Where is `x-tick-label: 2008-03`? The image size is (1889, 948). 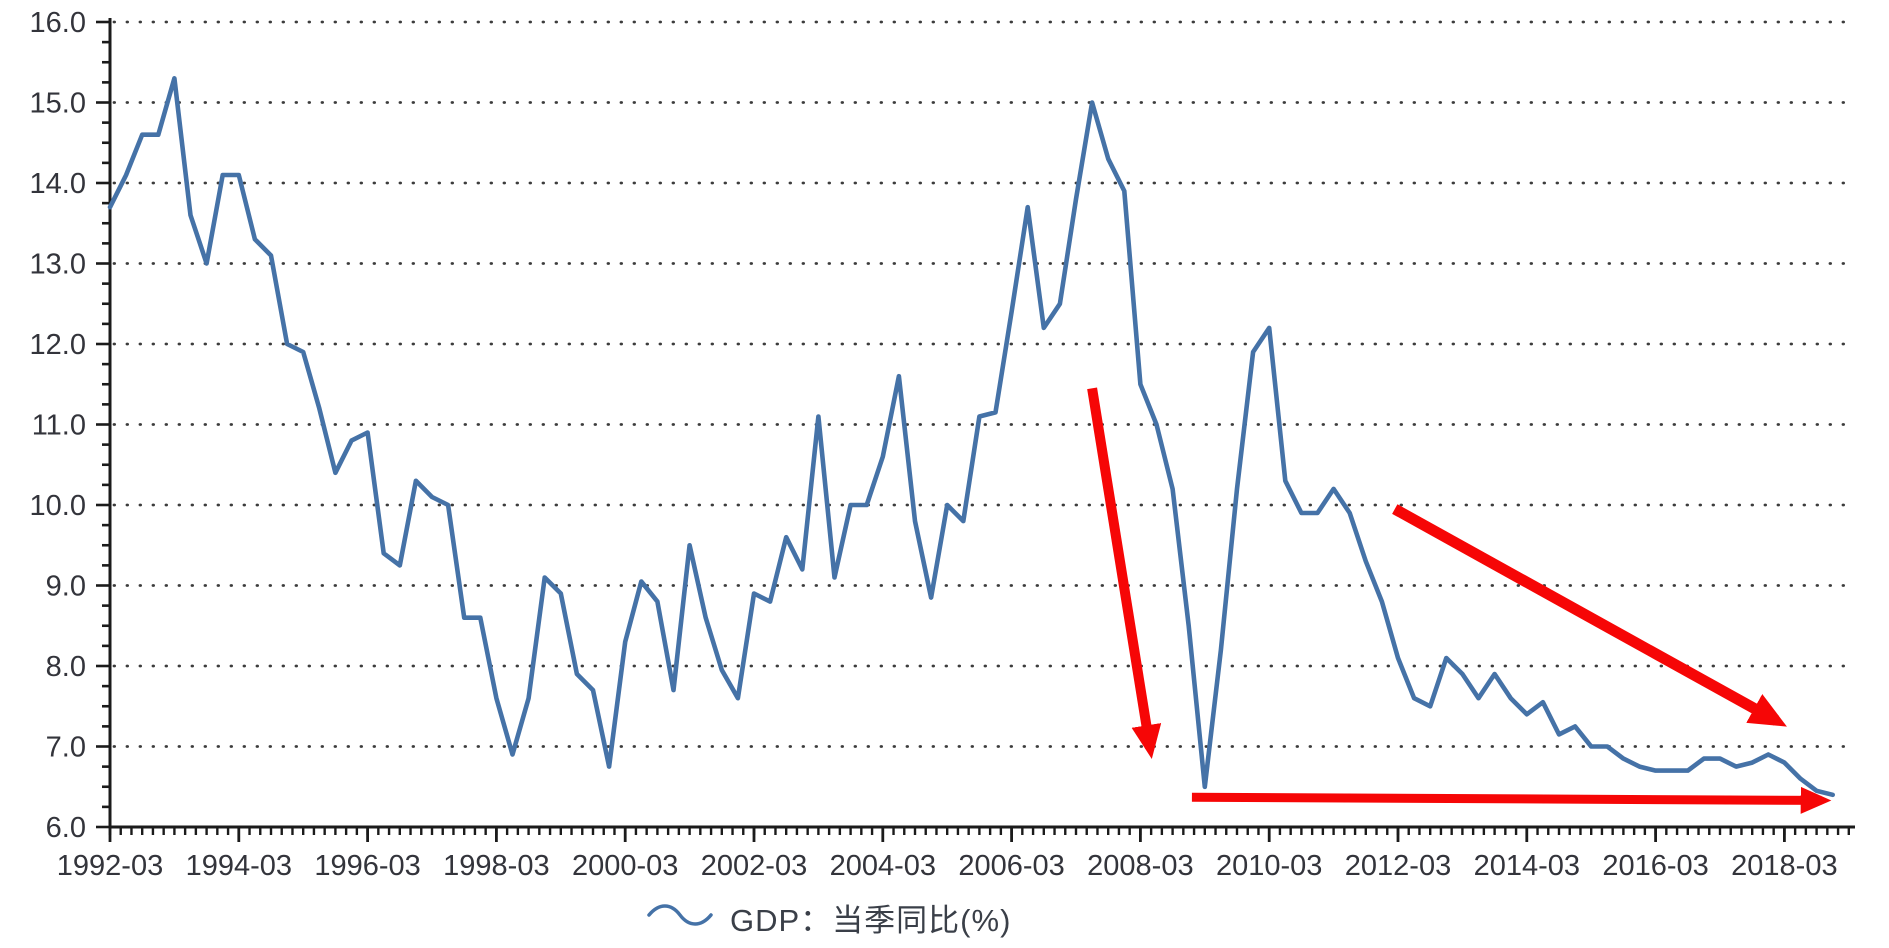
x-tick-label: 2008-03 is located at coordinates (1140, 866).